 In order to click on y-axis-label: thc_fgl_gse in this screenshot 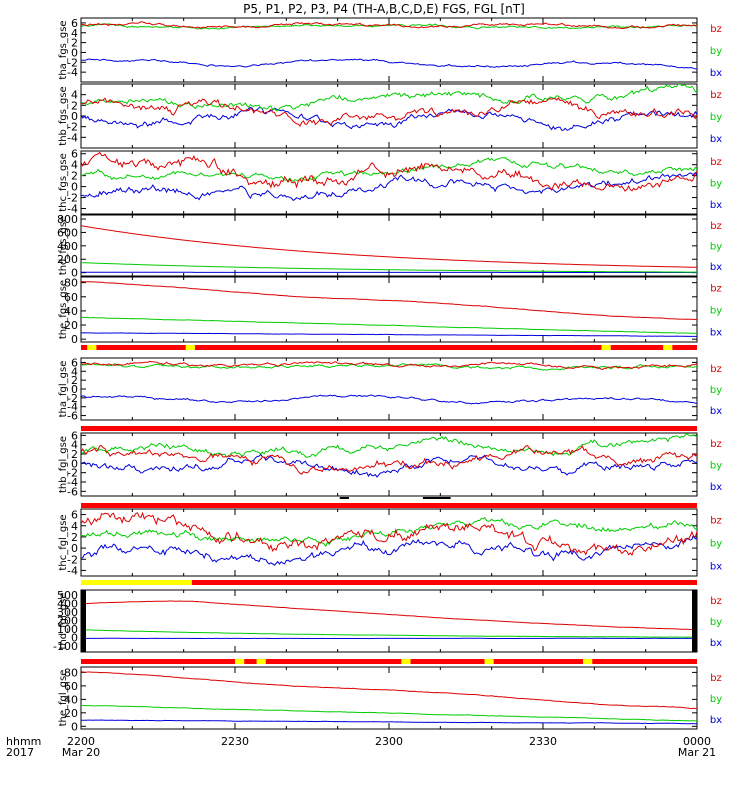, I will do `click(63, 542)`.